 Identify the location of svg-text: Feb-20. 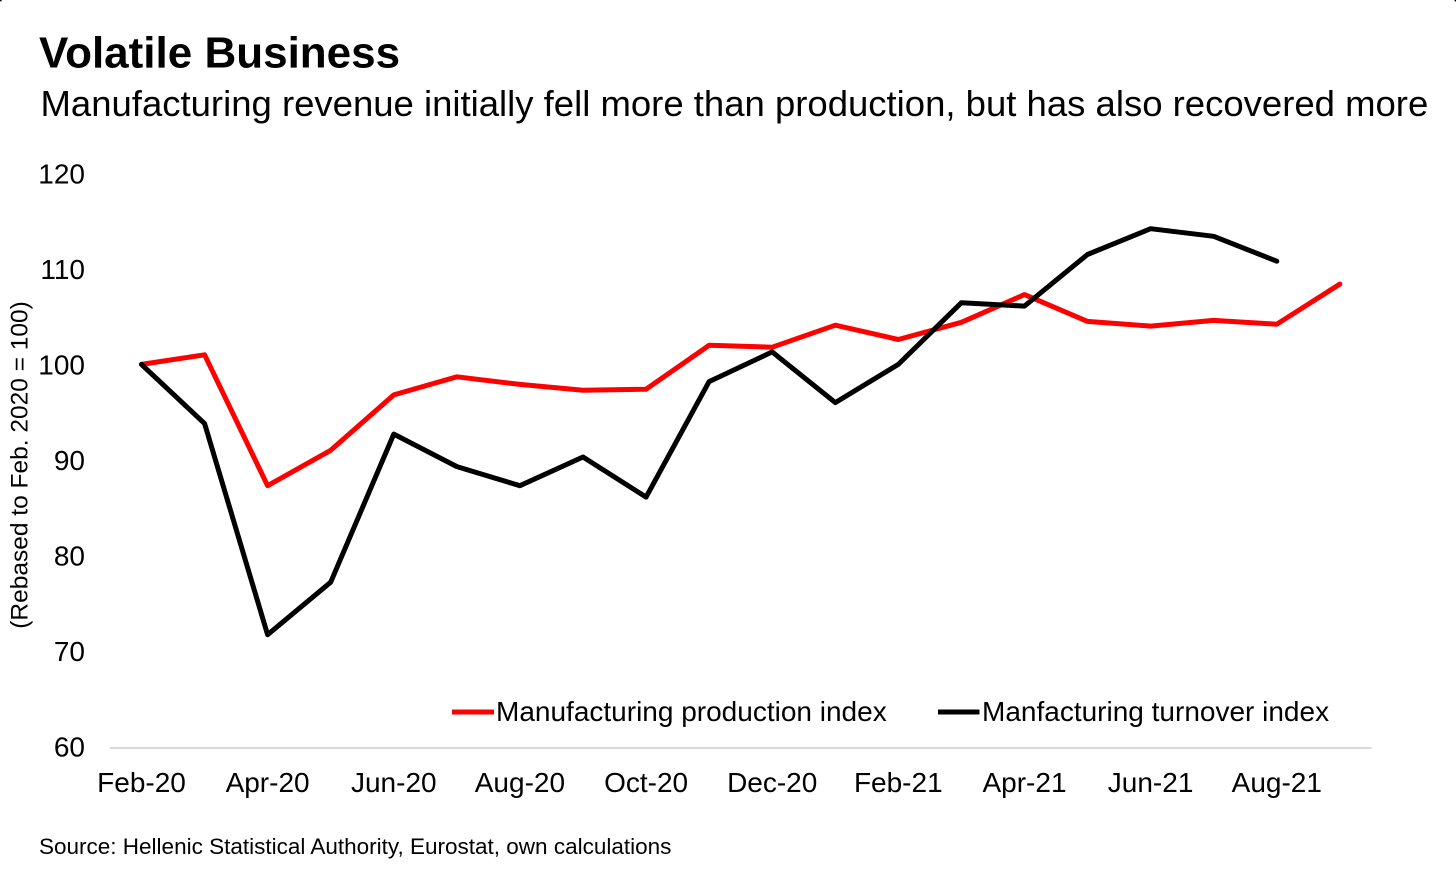
(141, 782).